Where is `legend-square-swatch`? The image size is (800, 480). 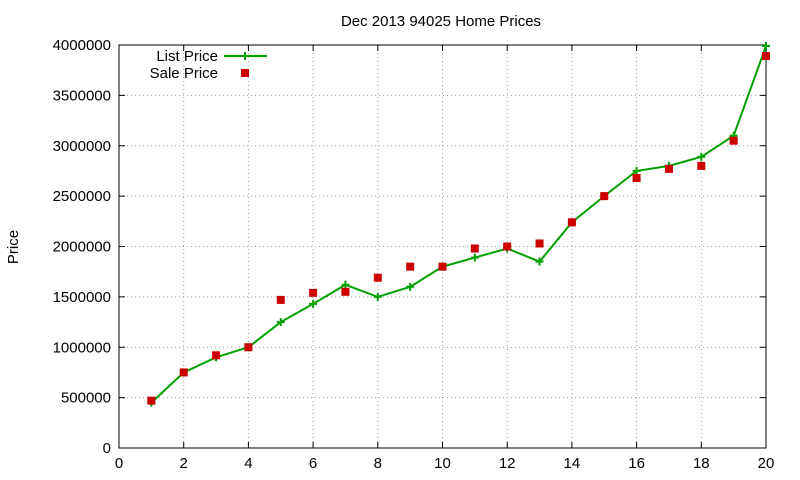
legend-square-swatch is located at coordinates (245, 73).